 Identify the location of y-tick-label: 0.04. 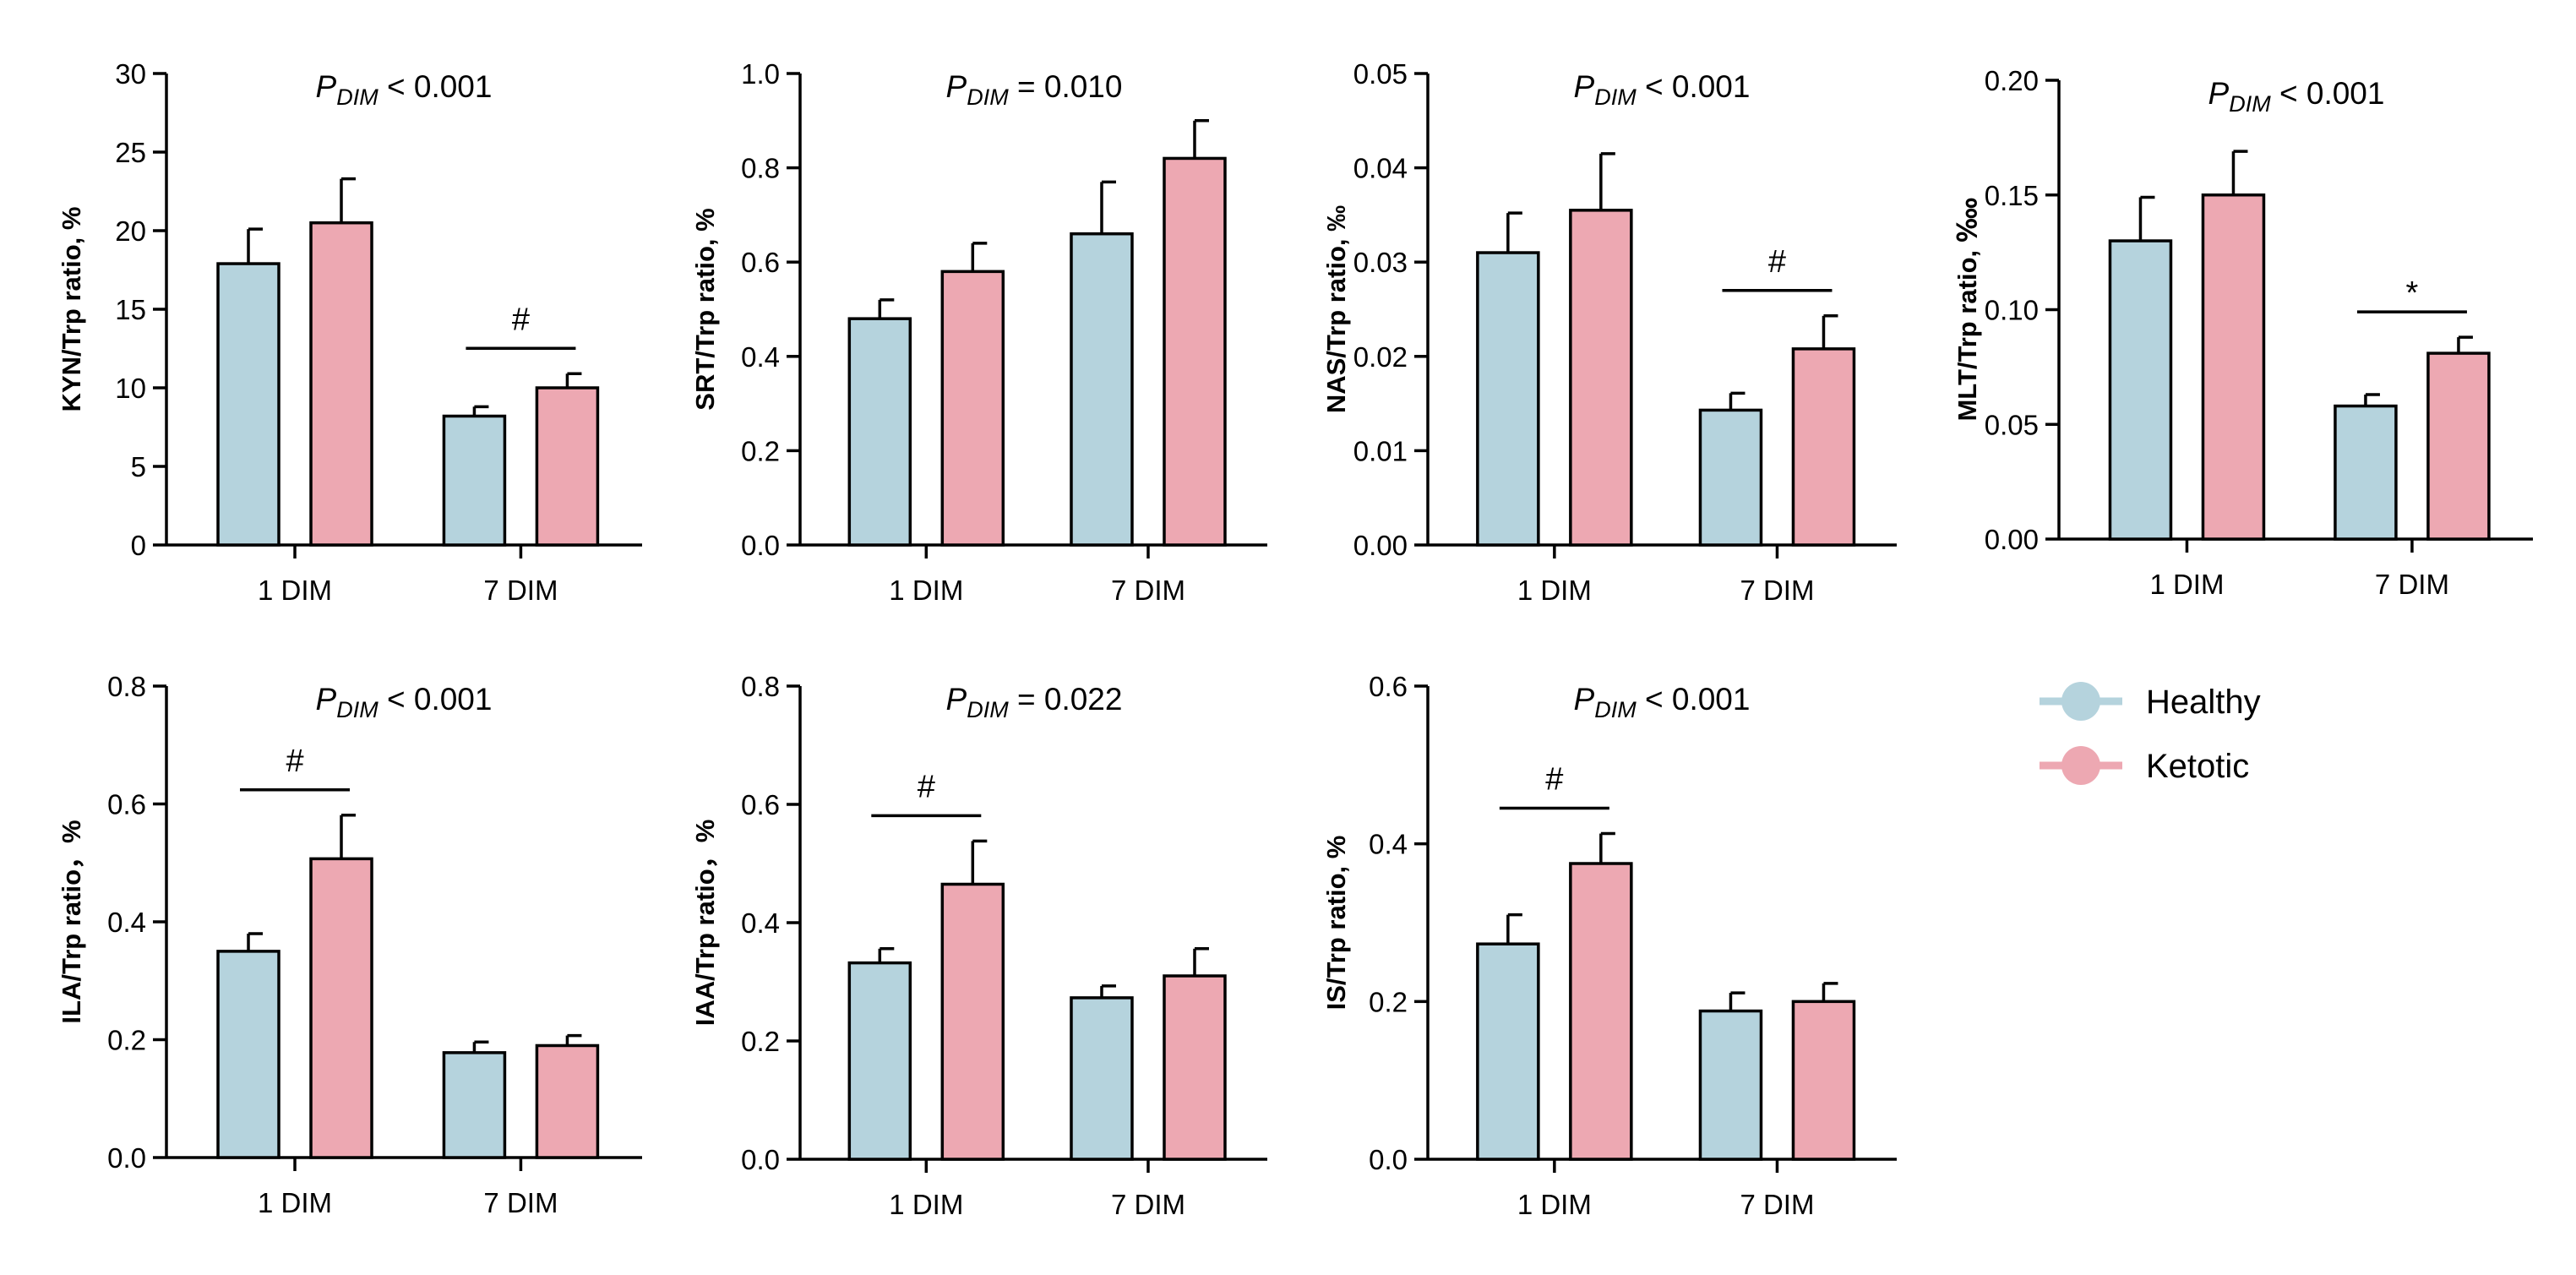
(1380, 168).